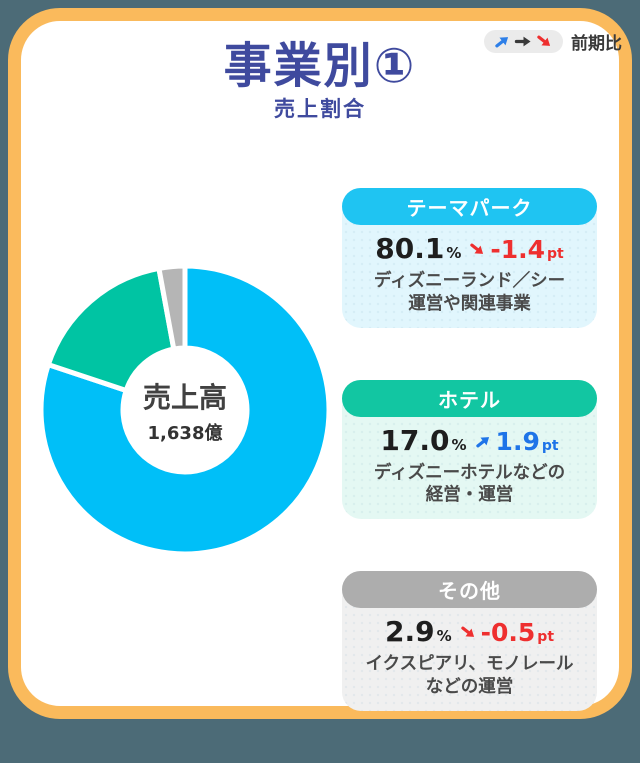 The height and width of the screenshot is (763, 640). Describe the element at coordinates (469, 398) in the screenshot. I see `card-hotel-title: ホテル` at that location.